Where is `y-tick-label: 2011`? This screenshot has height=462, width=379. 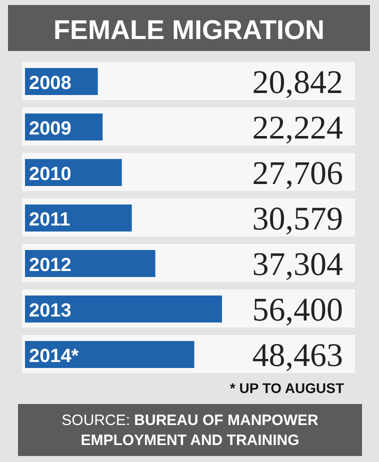 y-tick-label: 2011 is located at coordinates (50, 220).